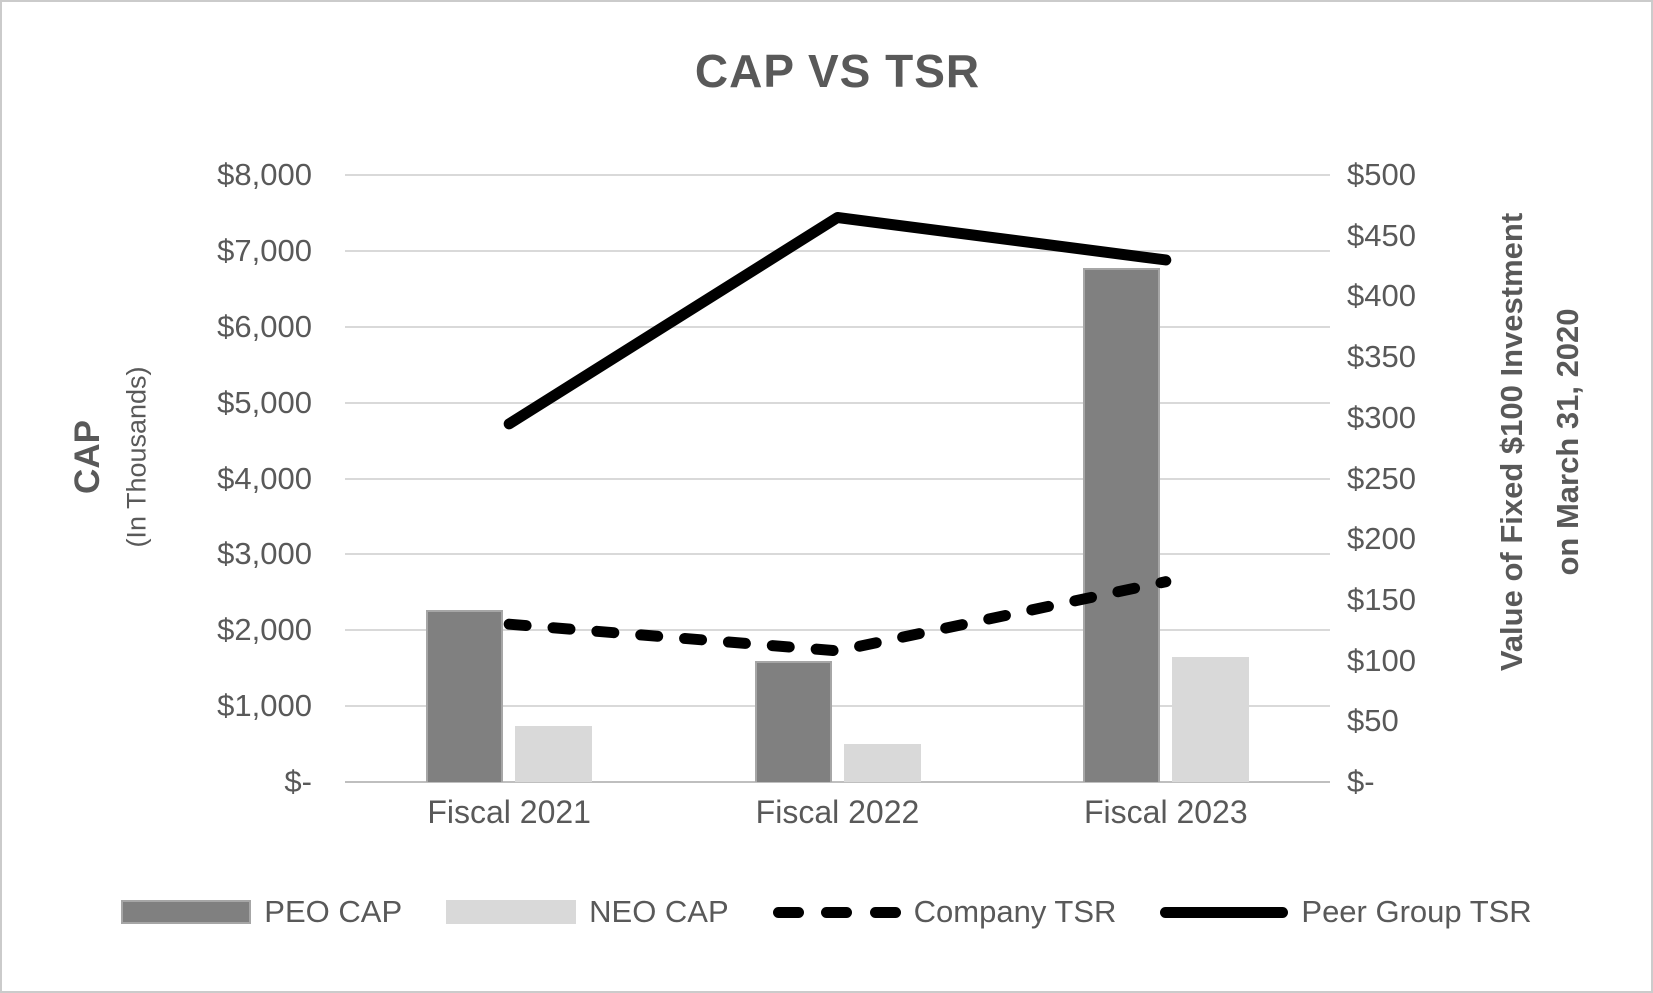 The height and width of the screenshot is (993, 1653). Describe the element at coordinates (264, 478) in the screenshot. I see `left-axis-tick: $4,000` at that location.